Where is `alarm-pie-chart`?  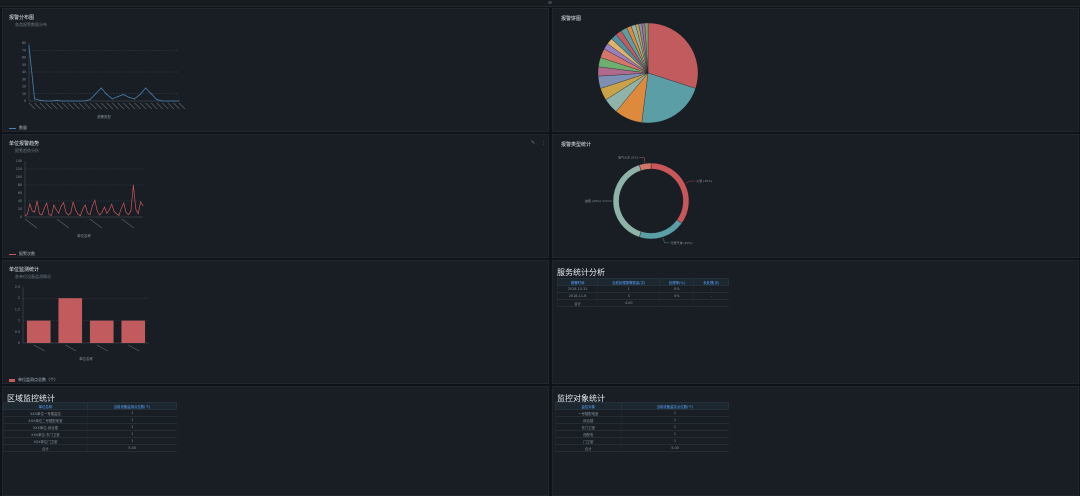 alarm-pie-chart is located at coordinates (648, 73).